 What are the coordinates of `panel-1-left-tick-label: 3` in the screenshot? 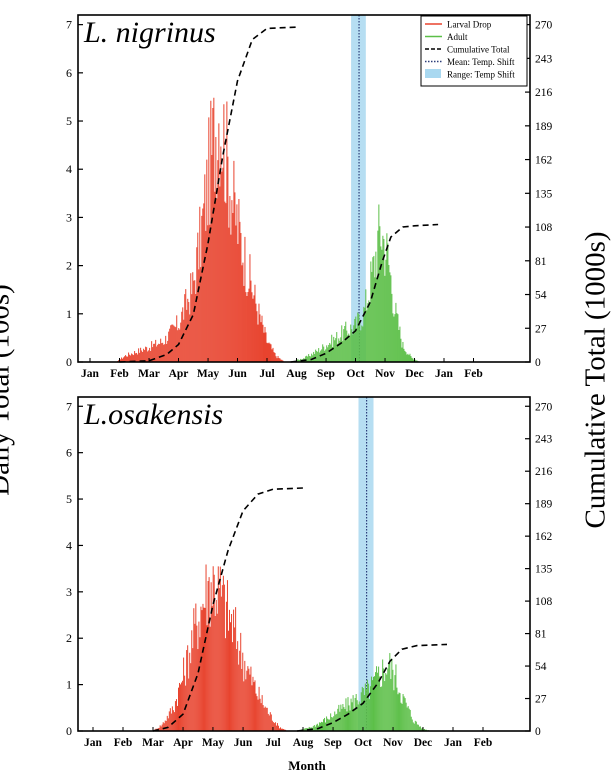 It's located at (69, 217).